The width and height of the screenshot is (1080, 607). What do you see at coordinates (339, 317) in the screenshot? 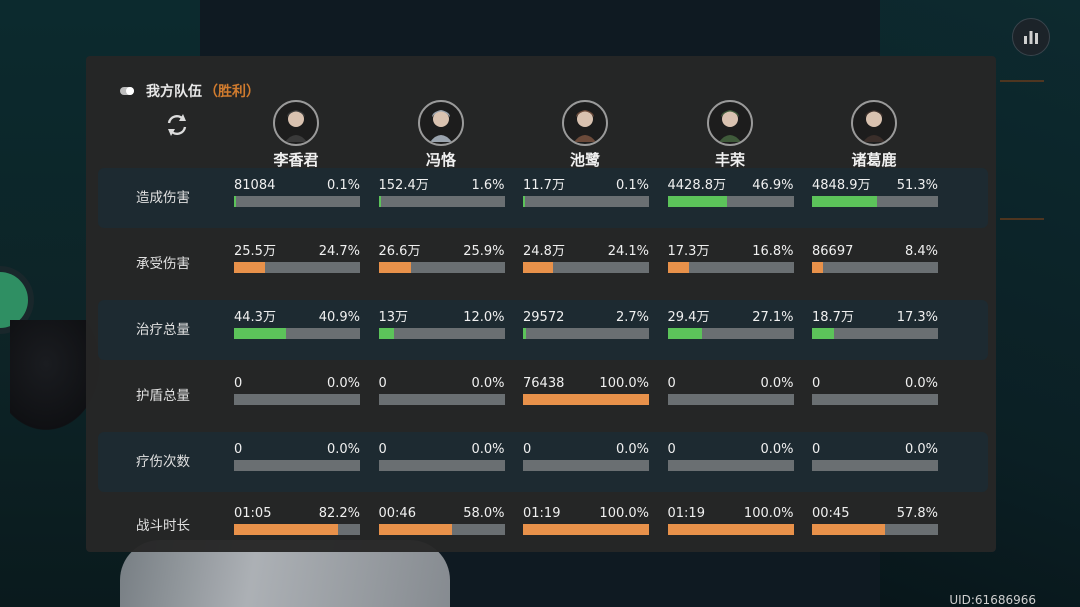
I see `stat-percent: 40.9%` at bounding box center [339, 317].